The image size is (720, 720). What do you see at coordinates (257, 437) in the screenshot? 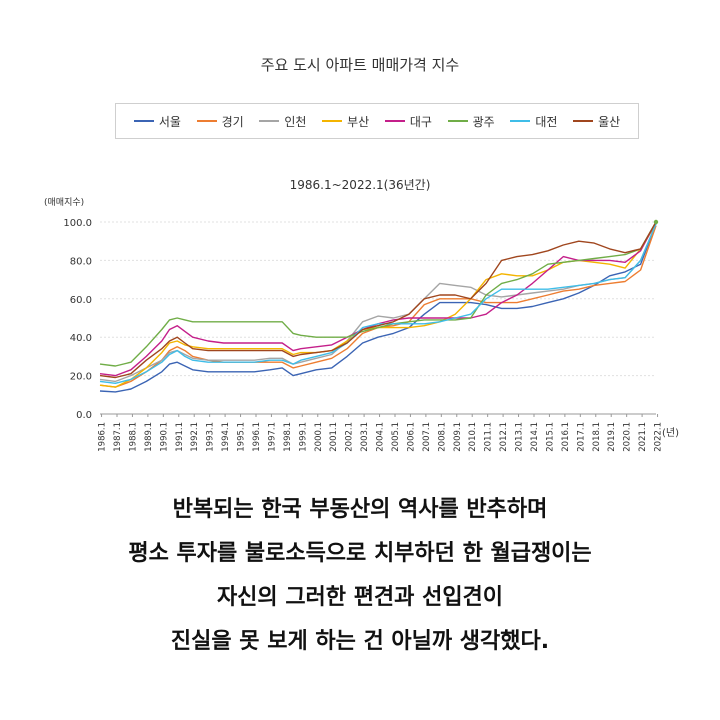
I see `x-tick-label: 1996.1` at bounding box center [257, 437].